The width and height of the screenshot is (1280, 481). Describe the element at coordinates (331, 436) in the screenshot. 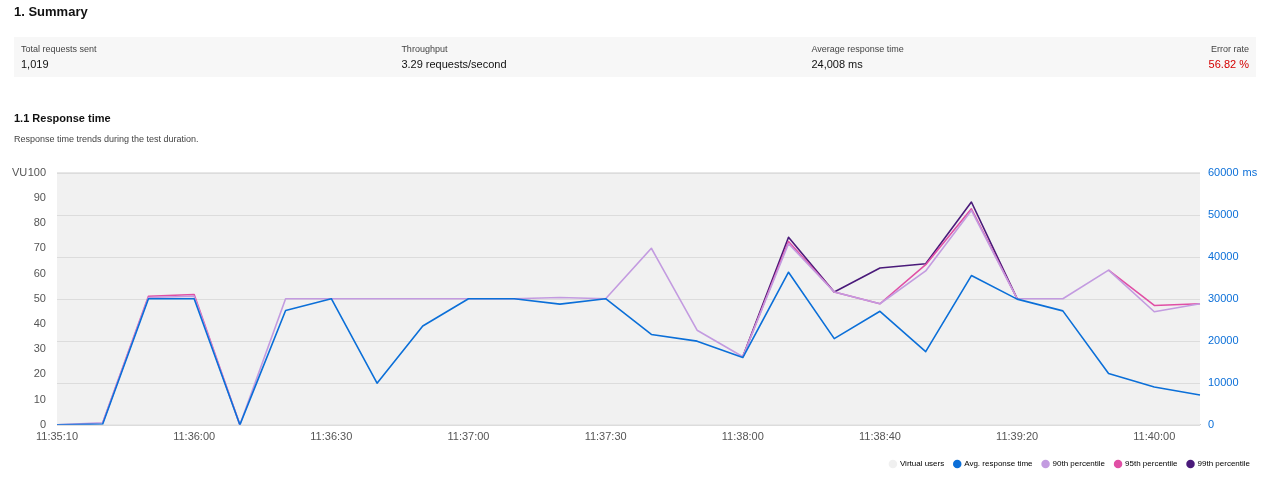

I see `x-tick-label: 11:36:30` at that location.